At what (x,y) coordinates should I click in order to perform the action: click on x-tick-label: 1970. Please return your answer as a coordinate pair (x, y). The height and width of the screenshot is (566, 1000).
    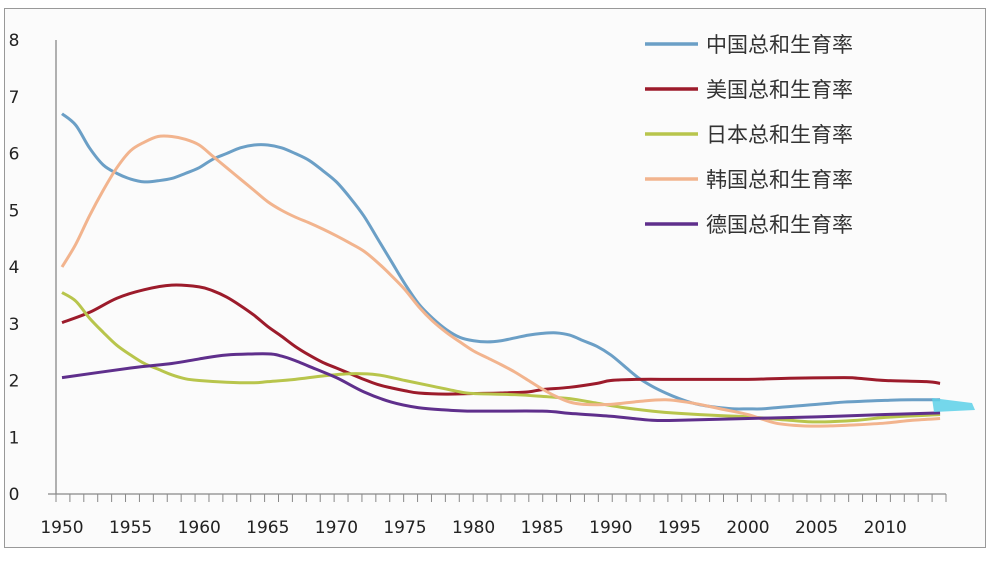
    Looking at the image, I should click on (336, 528).